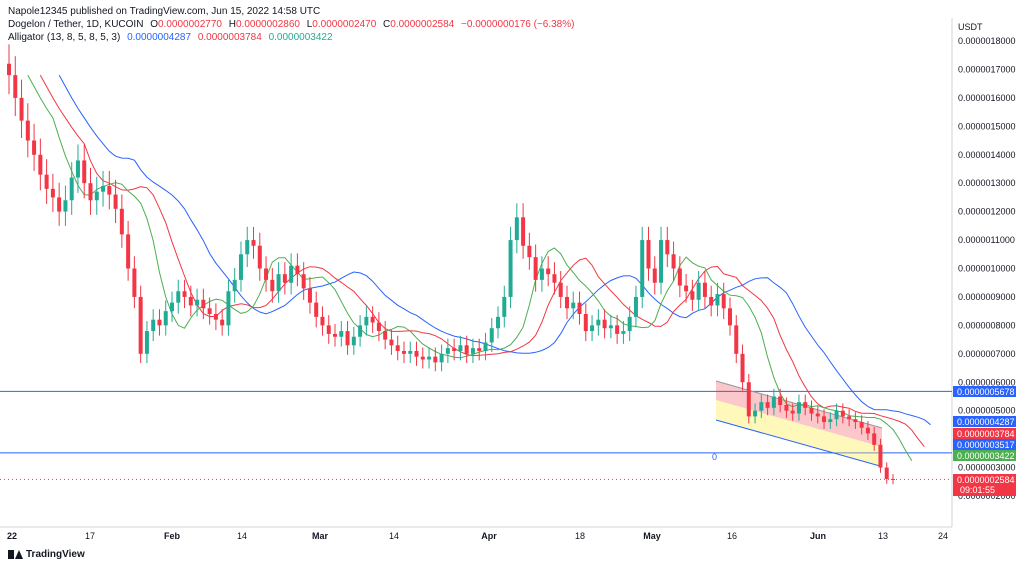 The height and width of the screenshot is (567, 1024). Describe the element at coordinates (987, 183) in the screenshot. I see `price-tick-label: 0.0000013000` at that location.